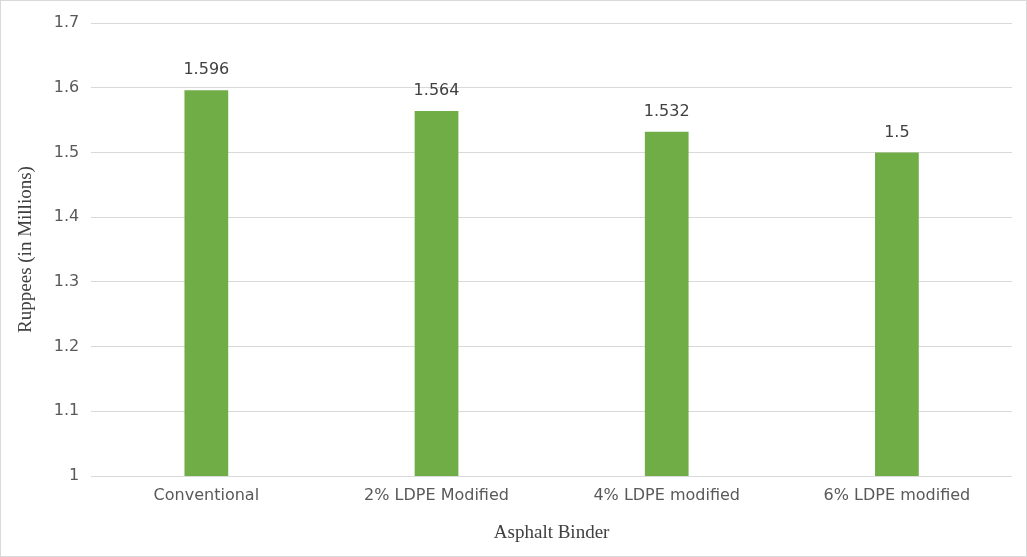  What do you see at coordinates (66, 281) in the screenshot?
I see `y-tick-label: 1.3` at bounding box center [66, 281].